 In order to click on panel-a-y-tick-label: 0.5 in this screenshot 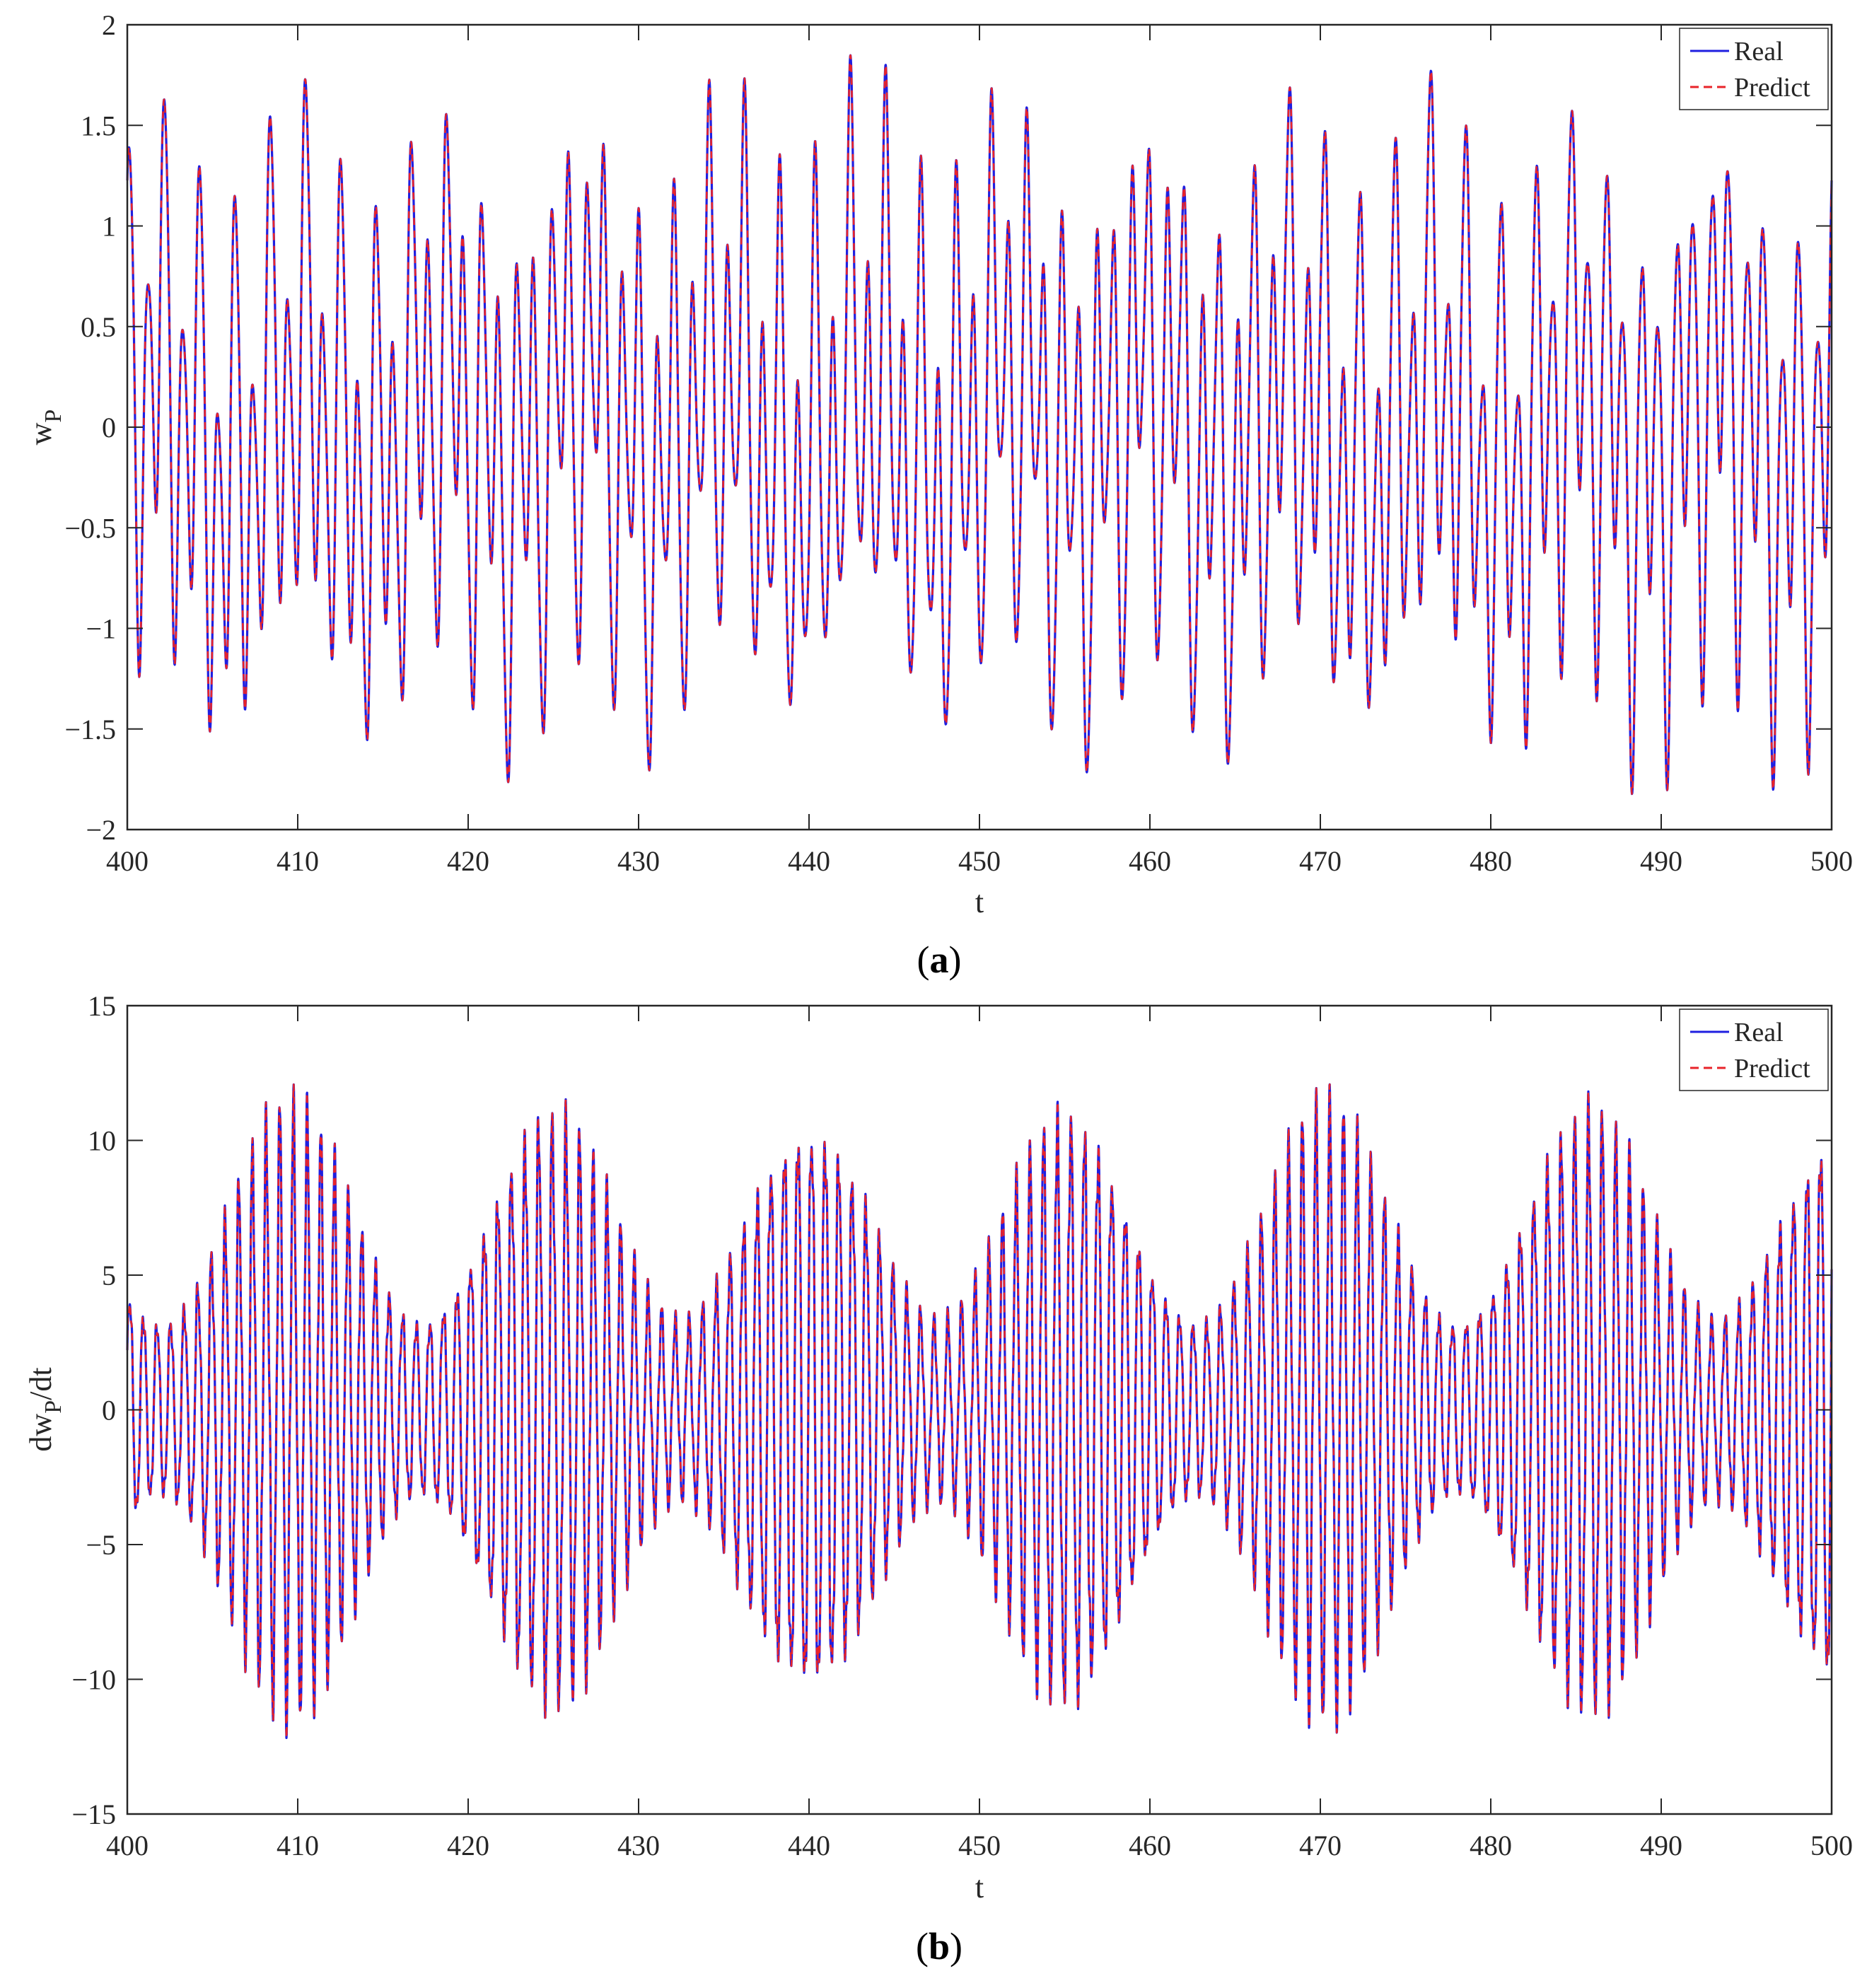, I will do `click(98, 327)`.